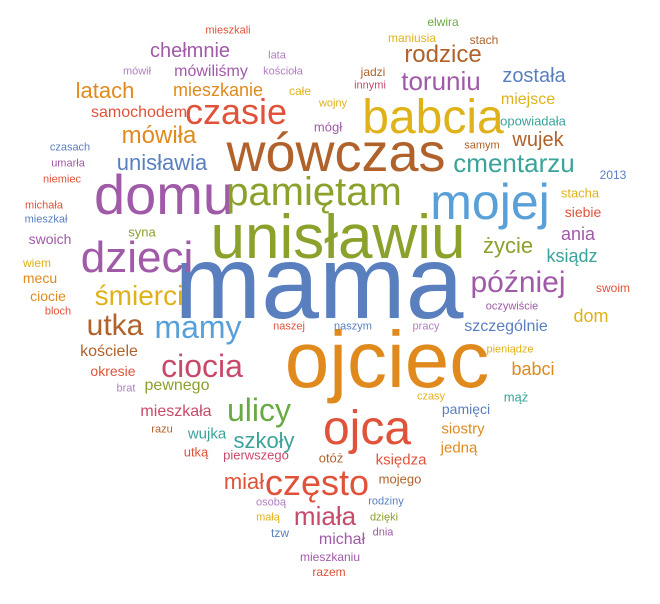 Image resolution: width=660 pixels, height=604 pixels. I want to click on word-pozniej: później, so click(518, 282).